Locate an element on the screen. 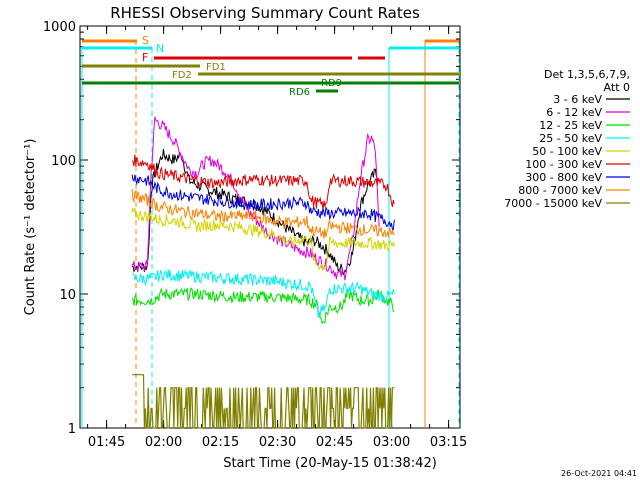 The image size is (640, 480). x-tick-label: 02:30 is located at coordinates (277, 442).